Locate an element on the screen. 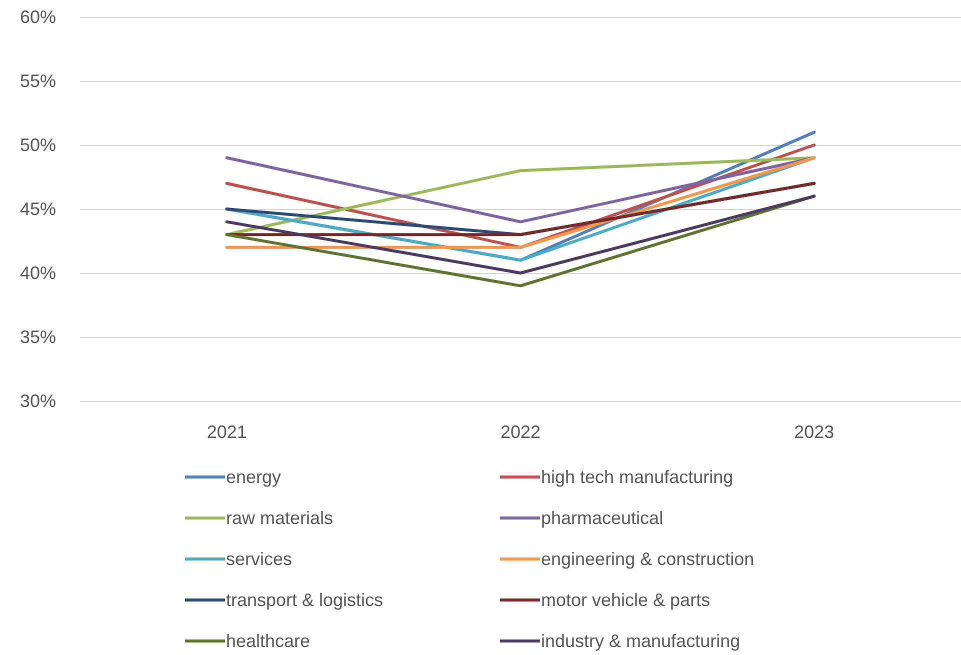  x-tick-label: 2021 is located at coordinates (226, 432).